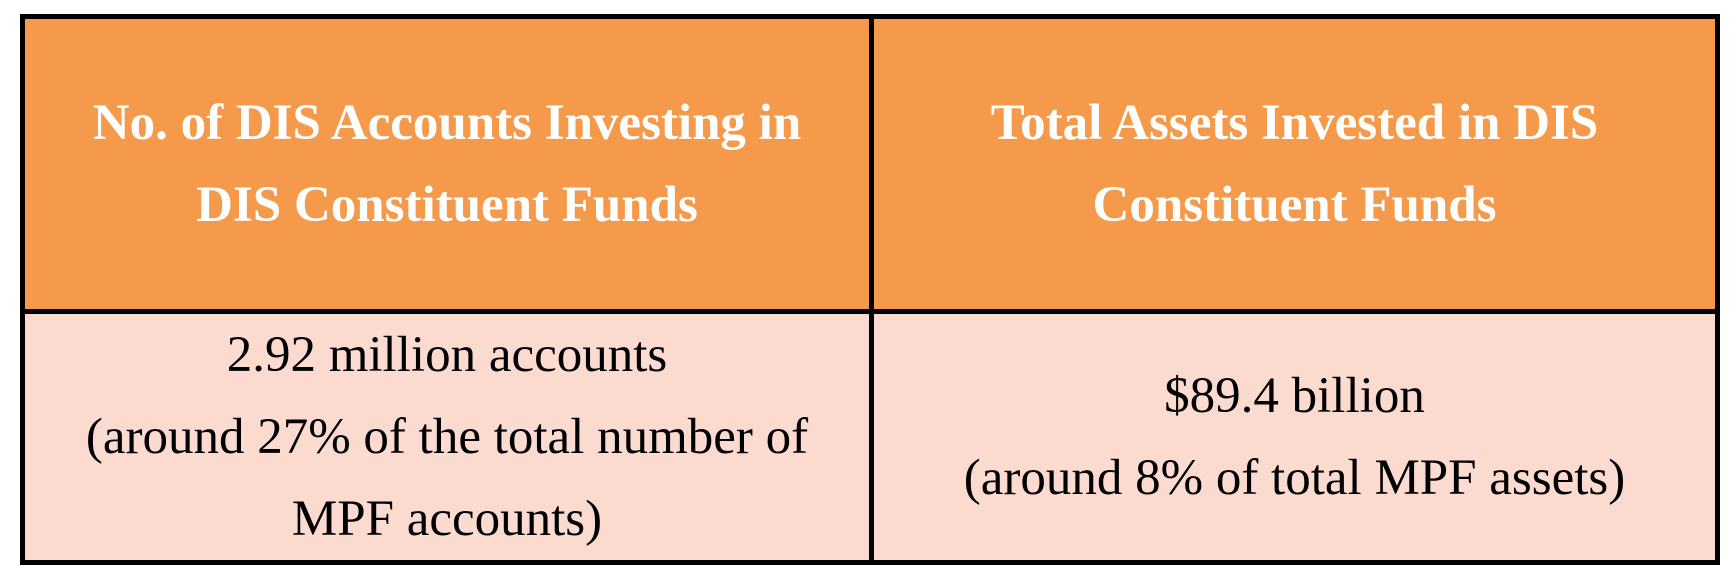 Image resolution: width=1734 pixels, height=586 pixels. I want to click on header-assets-line-2: Constituent Funds, so click(1294, 205).